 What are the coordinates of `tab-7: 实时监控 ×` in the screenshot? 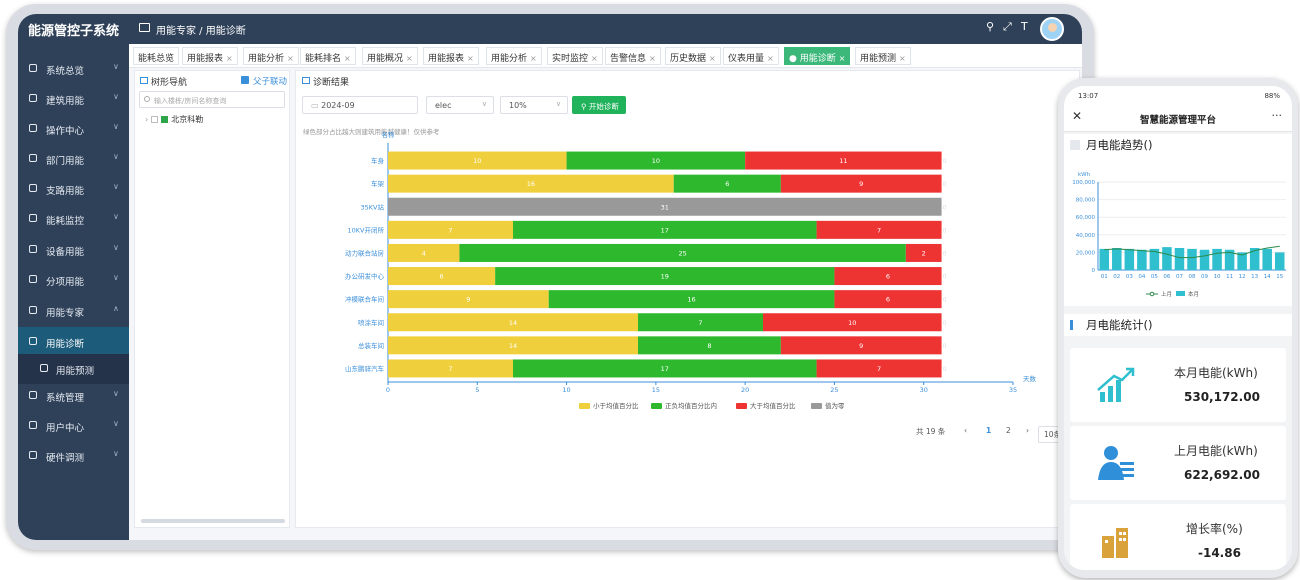 It's located at (575, 56).